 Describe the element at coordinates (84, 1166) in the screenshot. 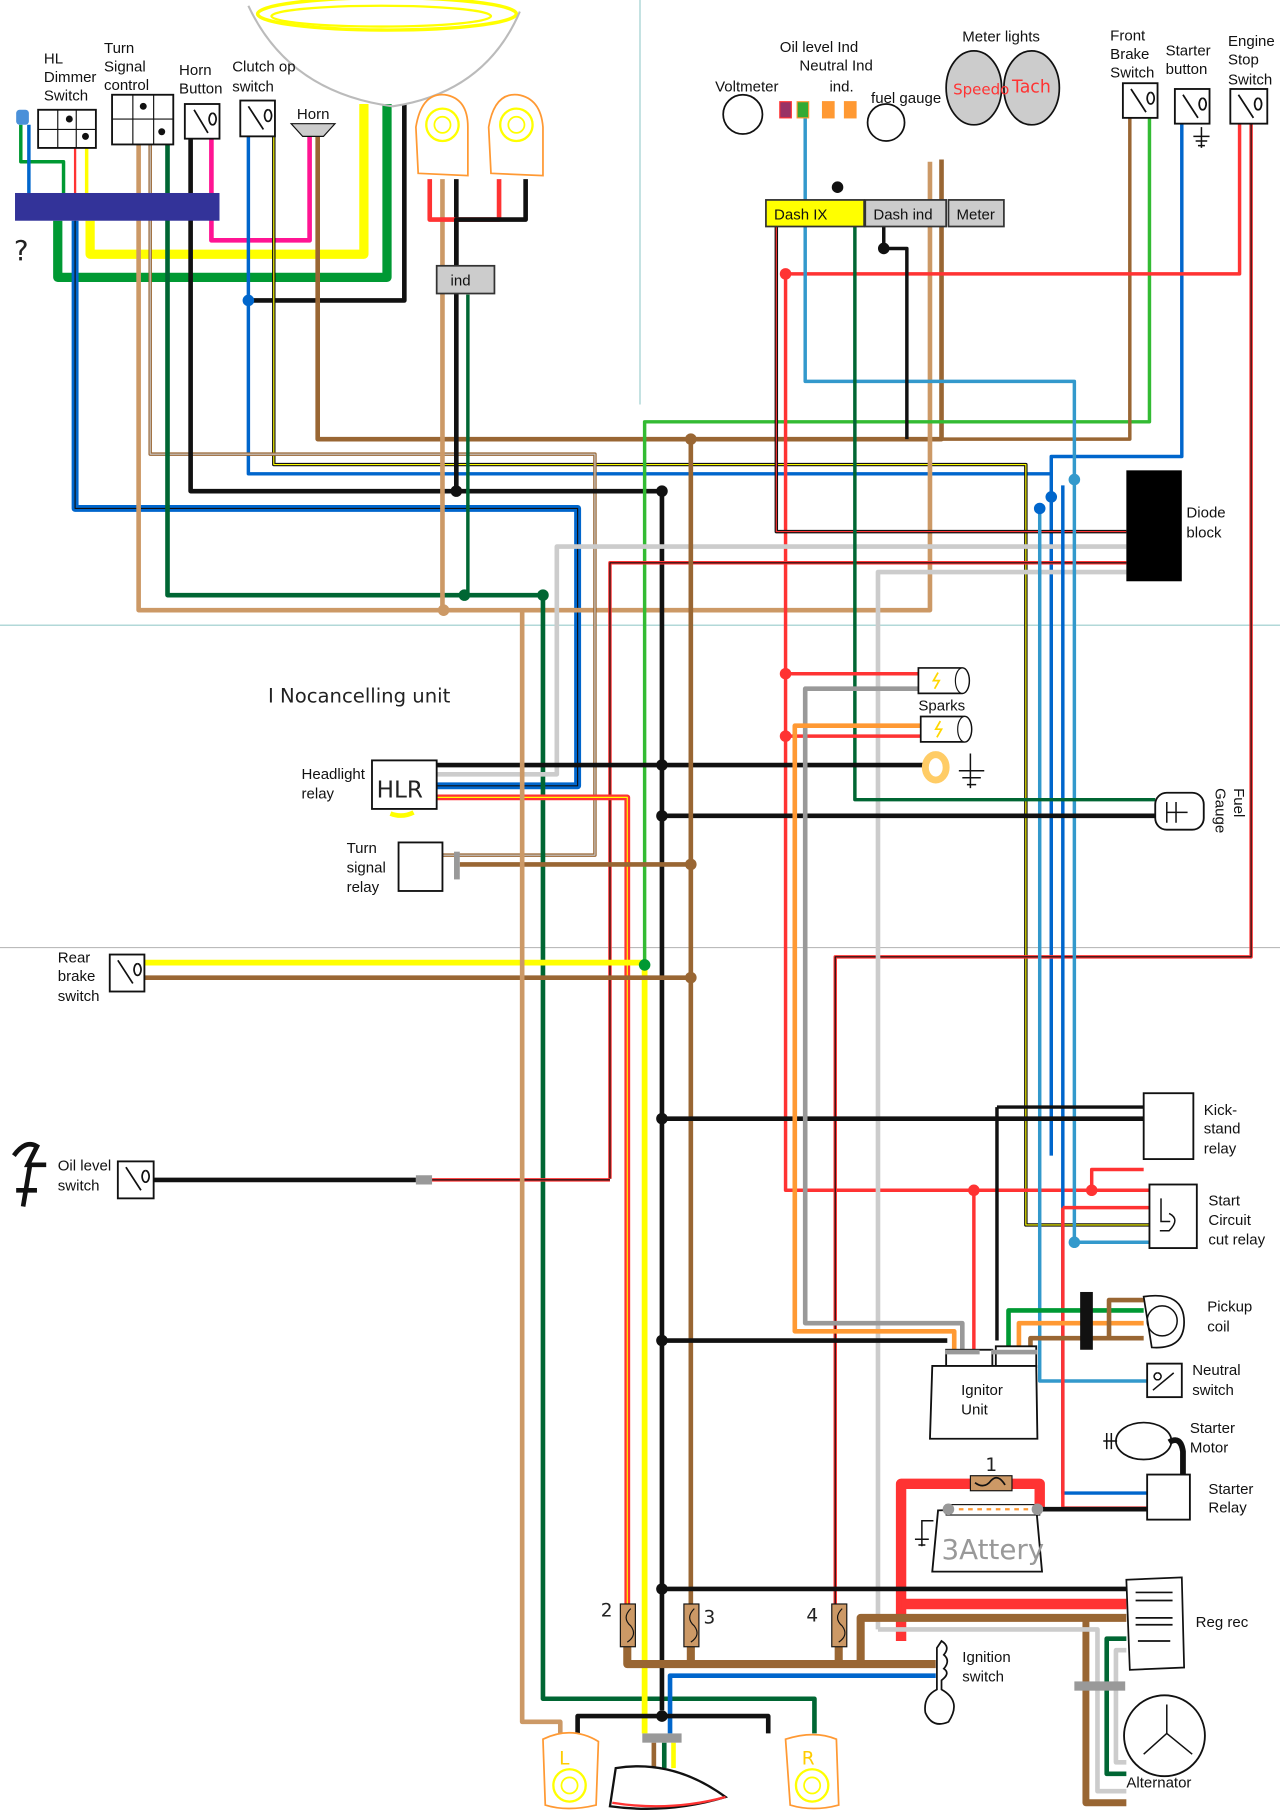

I see `label-oil-switch-1: Oil level` at that location.